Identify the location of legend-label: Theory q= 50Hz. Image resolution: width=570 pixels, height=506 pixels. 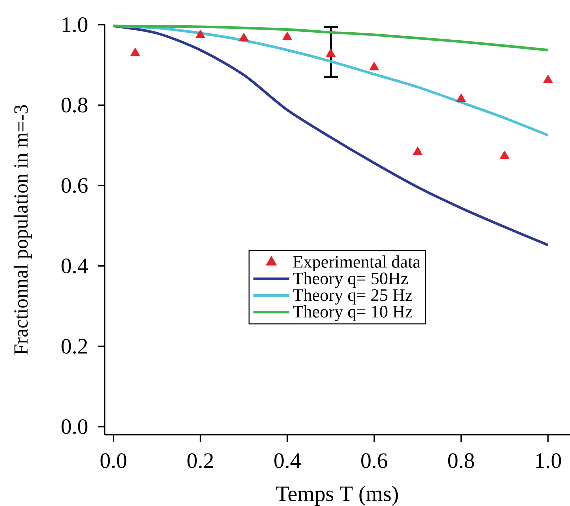
(350, 280).